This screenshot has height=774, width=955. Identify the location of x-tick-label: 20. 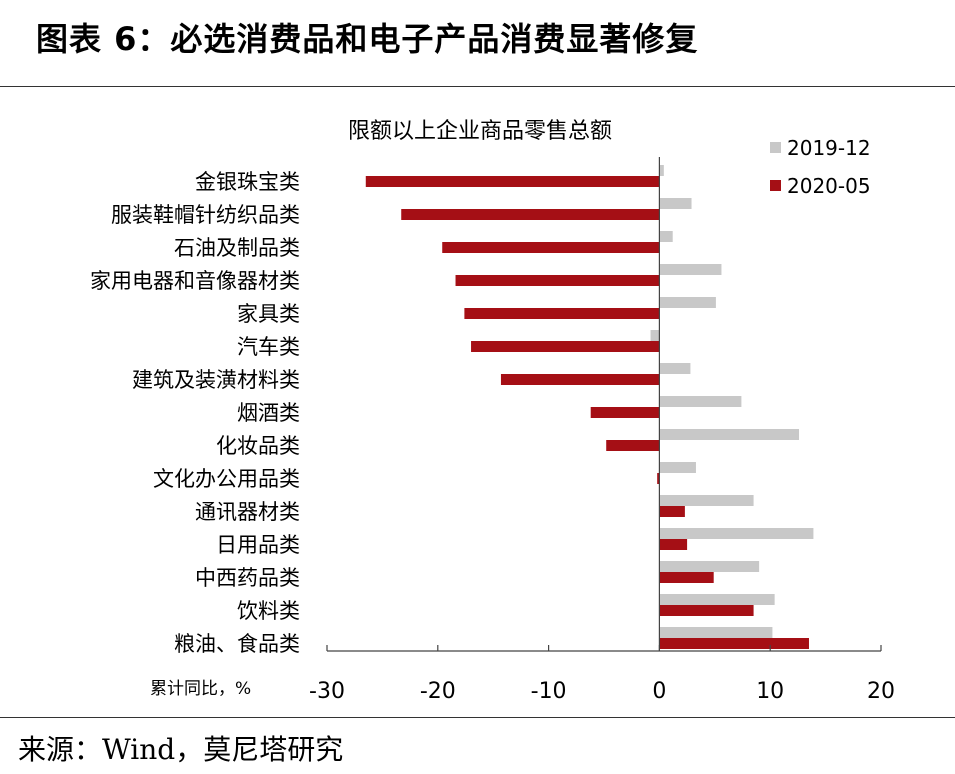
(881, 691).